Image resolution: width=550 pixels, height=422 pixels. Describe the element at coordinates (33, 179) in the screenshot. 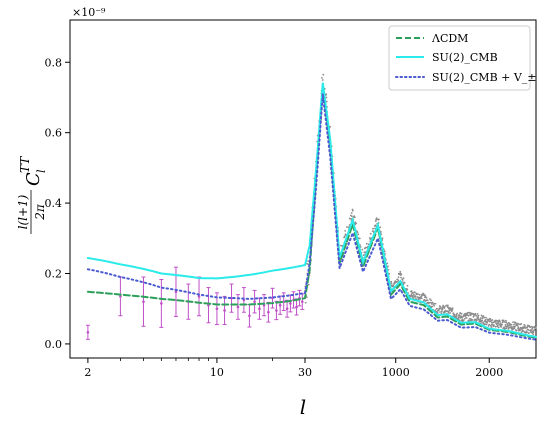

I see `y-label-symbol: C` at that location.